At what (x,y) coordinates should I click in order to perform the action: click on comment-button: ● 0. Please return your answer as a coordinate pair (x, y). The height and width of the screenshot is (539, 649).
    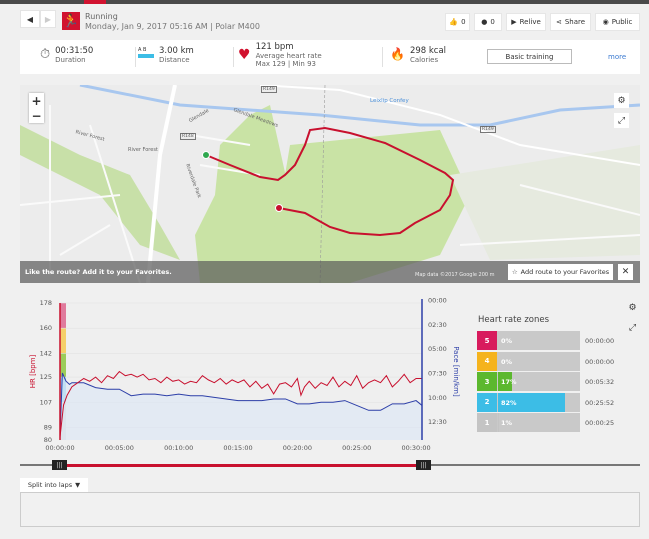
    Looking at the image, I should click on (488, 22).